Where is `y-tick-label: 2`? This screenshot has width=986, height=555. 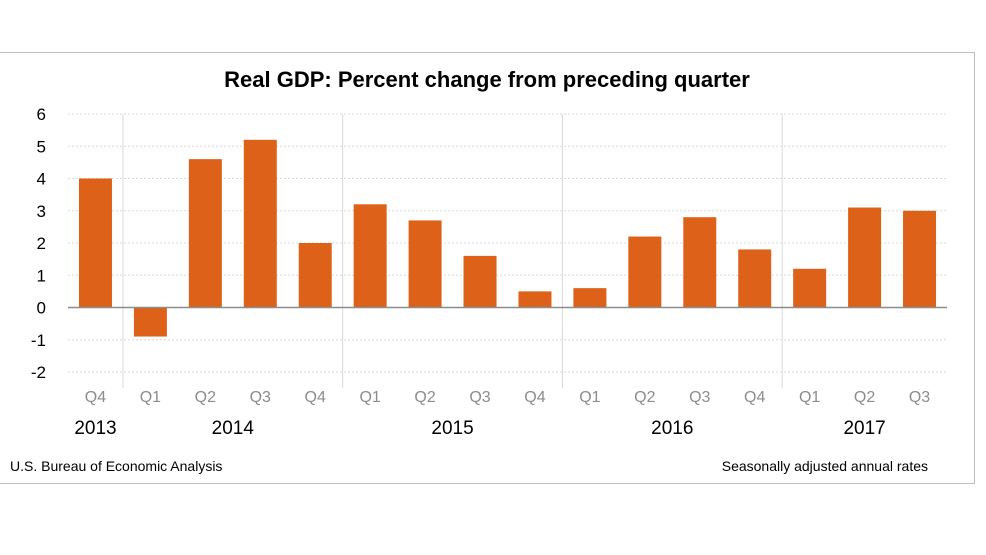 y-tick-label: 2 is located at coordinates (41, 243).